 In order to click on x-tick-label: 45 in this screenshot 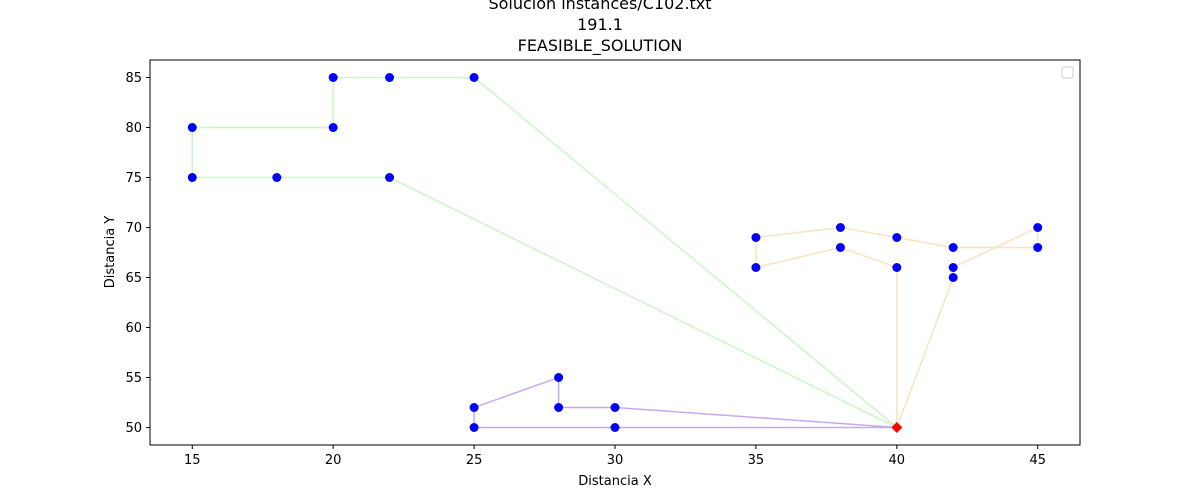, I will do `click(1037, 460)`.